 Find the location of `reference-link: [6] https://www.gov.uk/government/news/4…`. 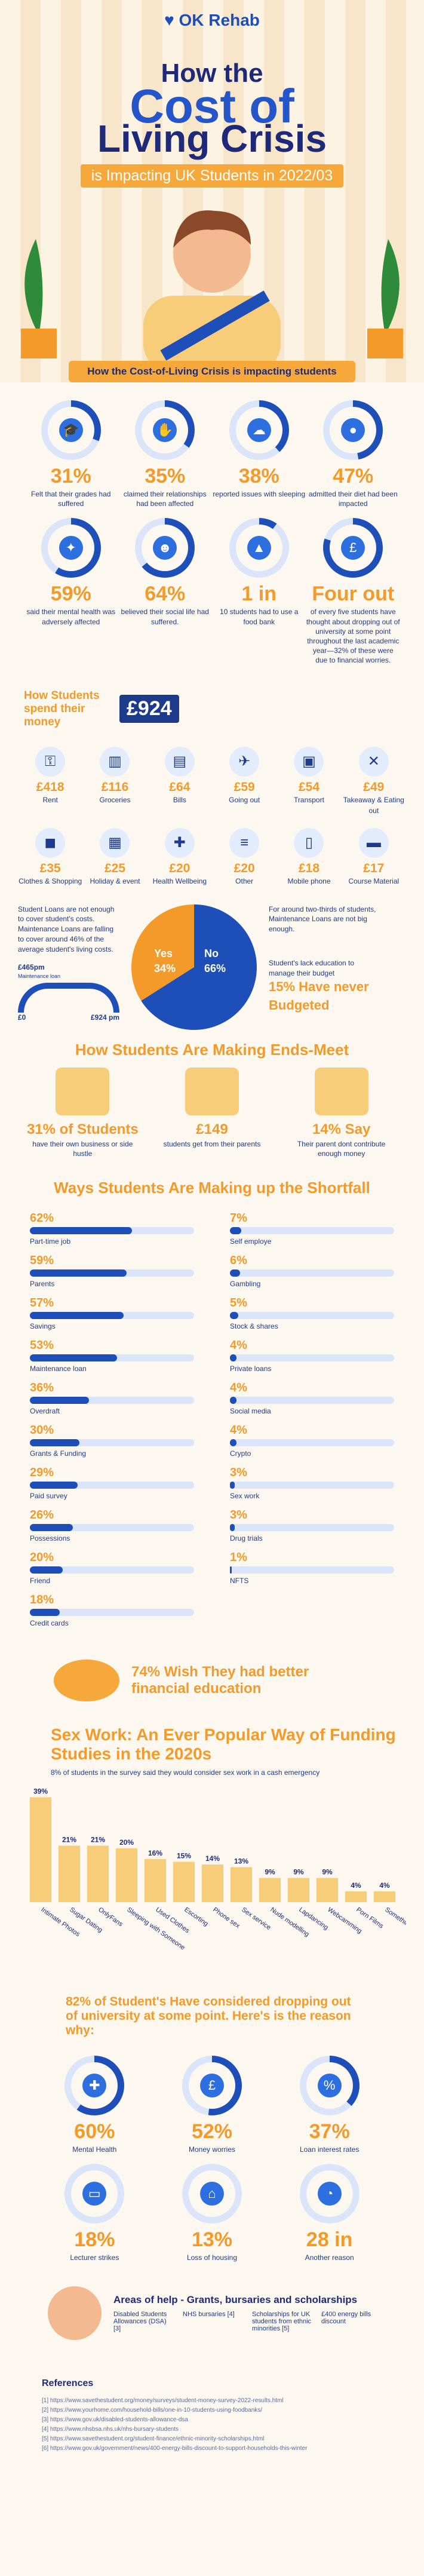

reference-link: [6] https://www.gov.uk/government/news/4… is located at coordinates (175, 2448).